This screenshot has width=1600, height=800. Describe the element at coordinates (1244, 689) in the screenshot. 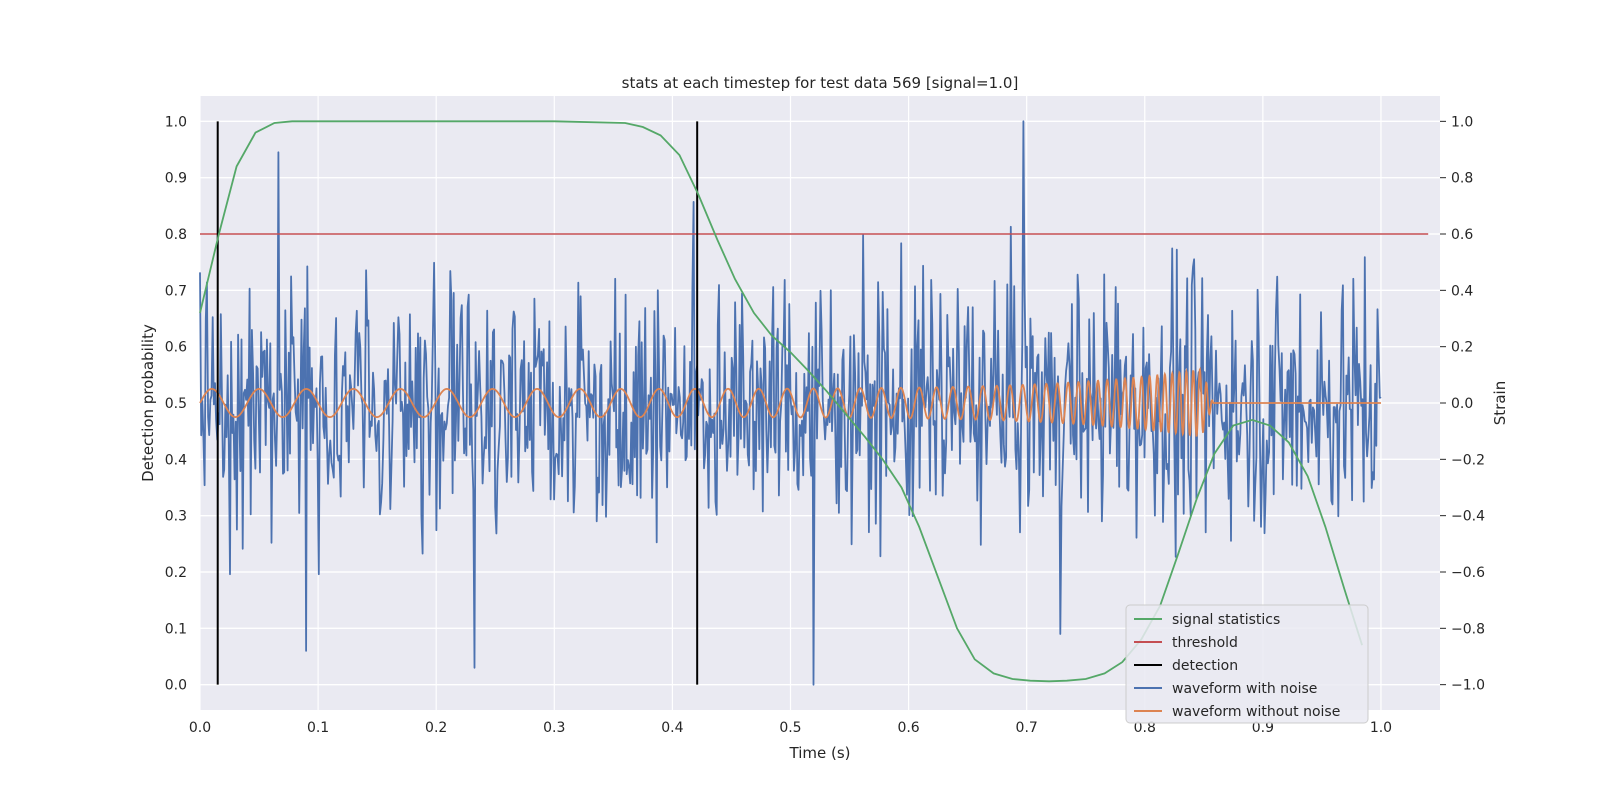

I see `legend-label: waveform with noise` at that location.